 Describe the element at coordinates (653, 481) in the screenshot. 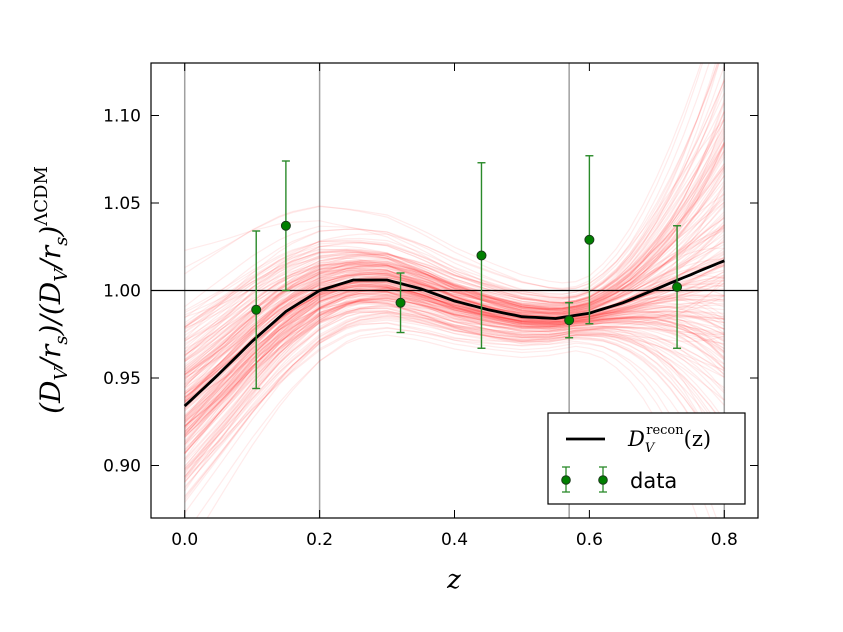

I see `legend-data-label: data` at that location.